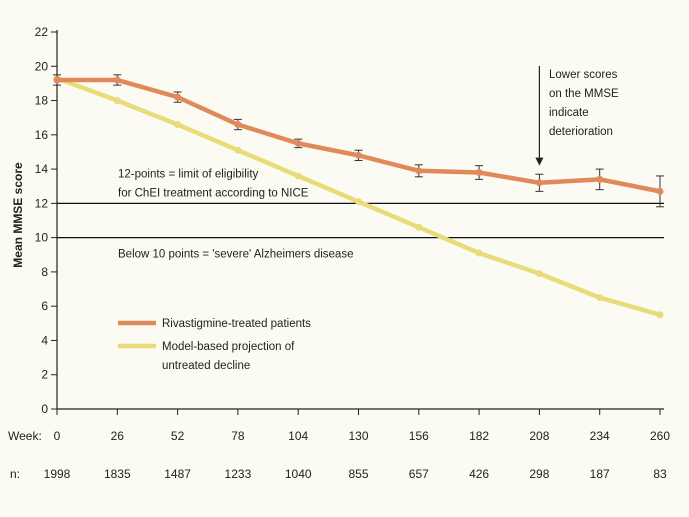 Image resolution: width=689 pixels, height=517 pixels. What do you see at coordinates (57, 474) in the screenshot?
I see `n-value-label: 1998` at bounding box center [57, 474].